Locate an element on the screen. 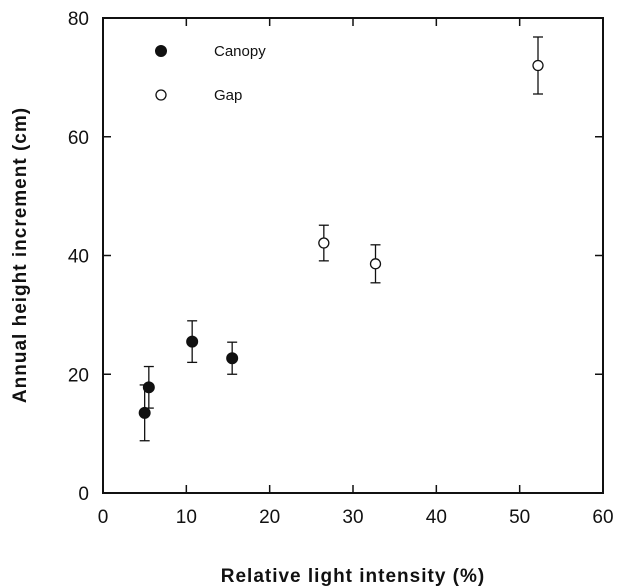 Image resolution: width=624 pixels, height=588 pixels. x-tick-label: 60 is located at coordinates (602, 517).